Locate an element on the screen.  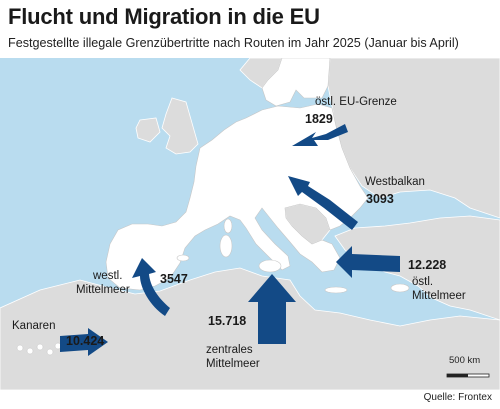
source-credit: Quelle: Frontex is located at coordinates (457, 397).